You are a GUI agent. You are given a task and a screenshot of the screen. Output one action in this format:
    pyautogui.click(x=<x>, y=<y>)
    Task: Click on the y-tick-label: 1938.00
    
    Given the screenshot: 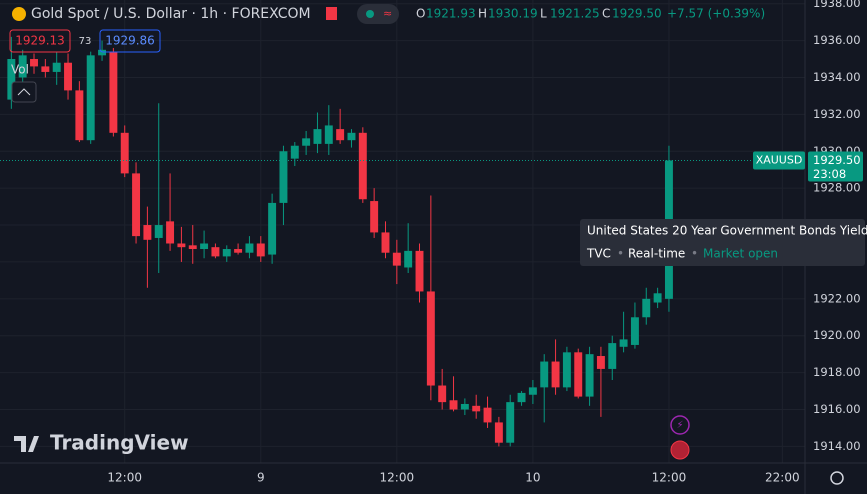 What is the action you would take?
    pyautogui.click(x=837, y=5)
    